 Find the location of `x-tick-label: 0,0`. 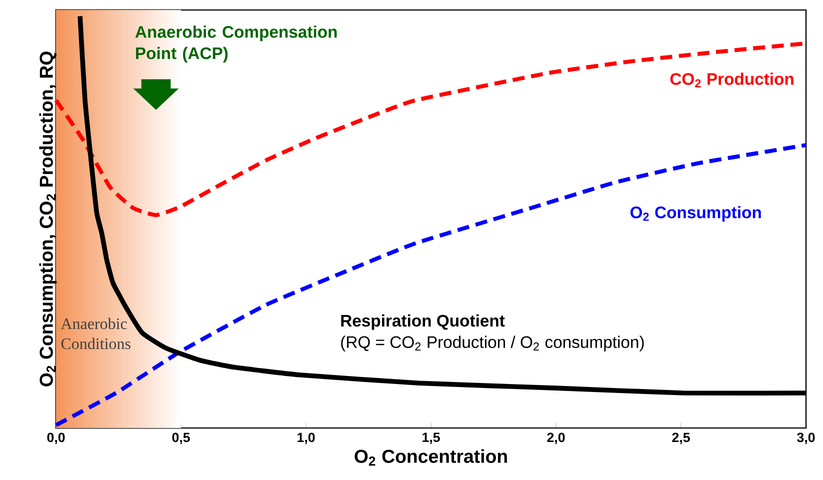

x-tick-label: 0,0 is located at coordinates (56, 438).